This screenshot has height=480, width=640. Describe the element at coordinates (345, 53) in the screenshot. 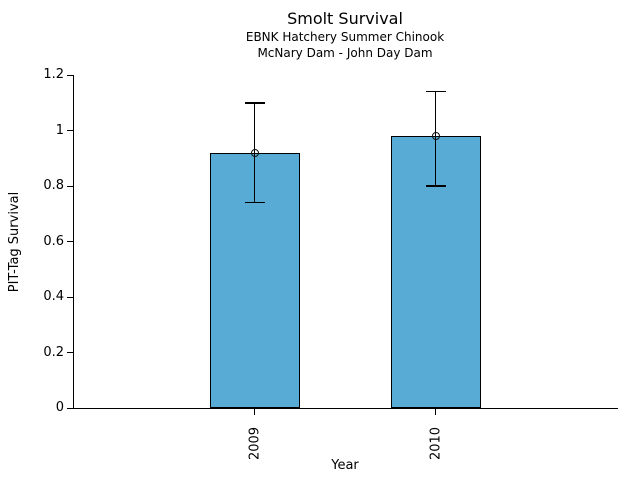

I see `chart-subtitle-line2: McNary Dam - John Day Dam` at that location.